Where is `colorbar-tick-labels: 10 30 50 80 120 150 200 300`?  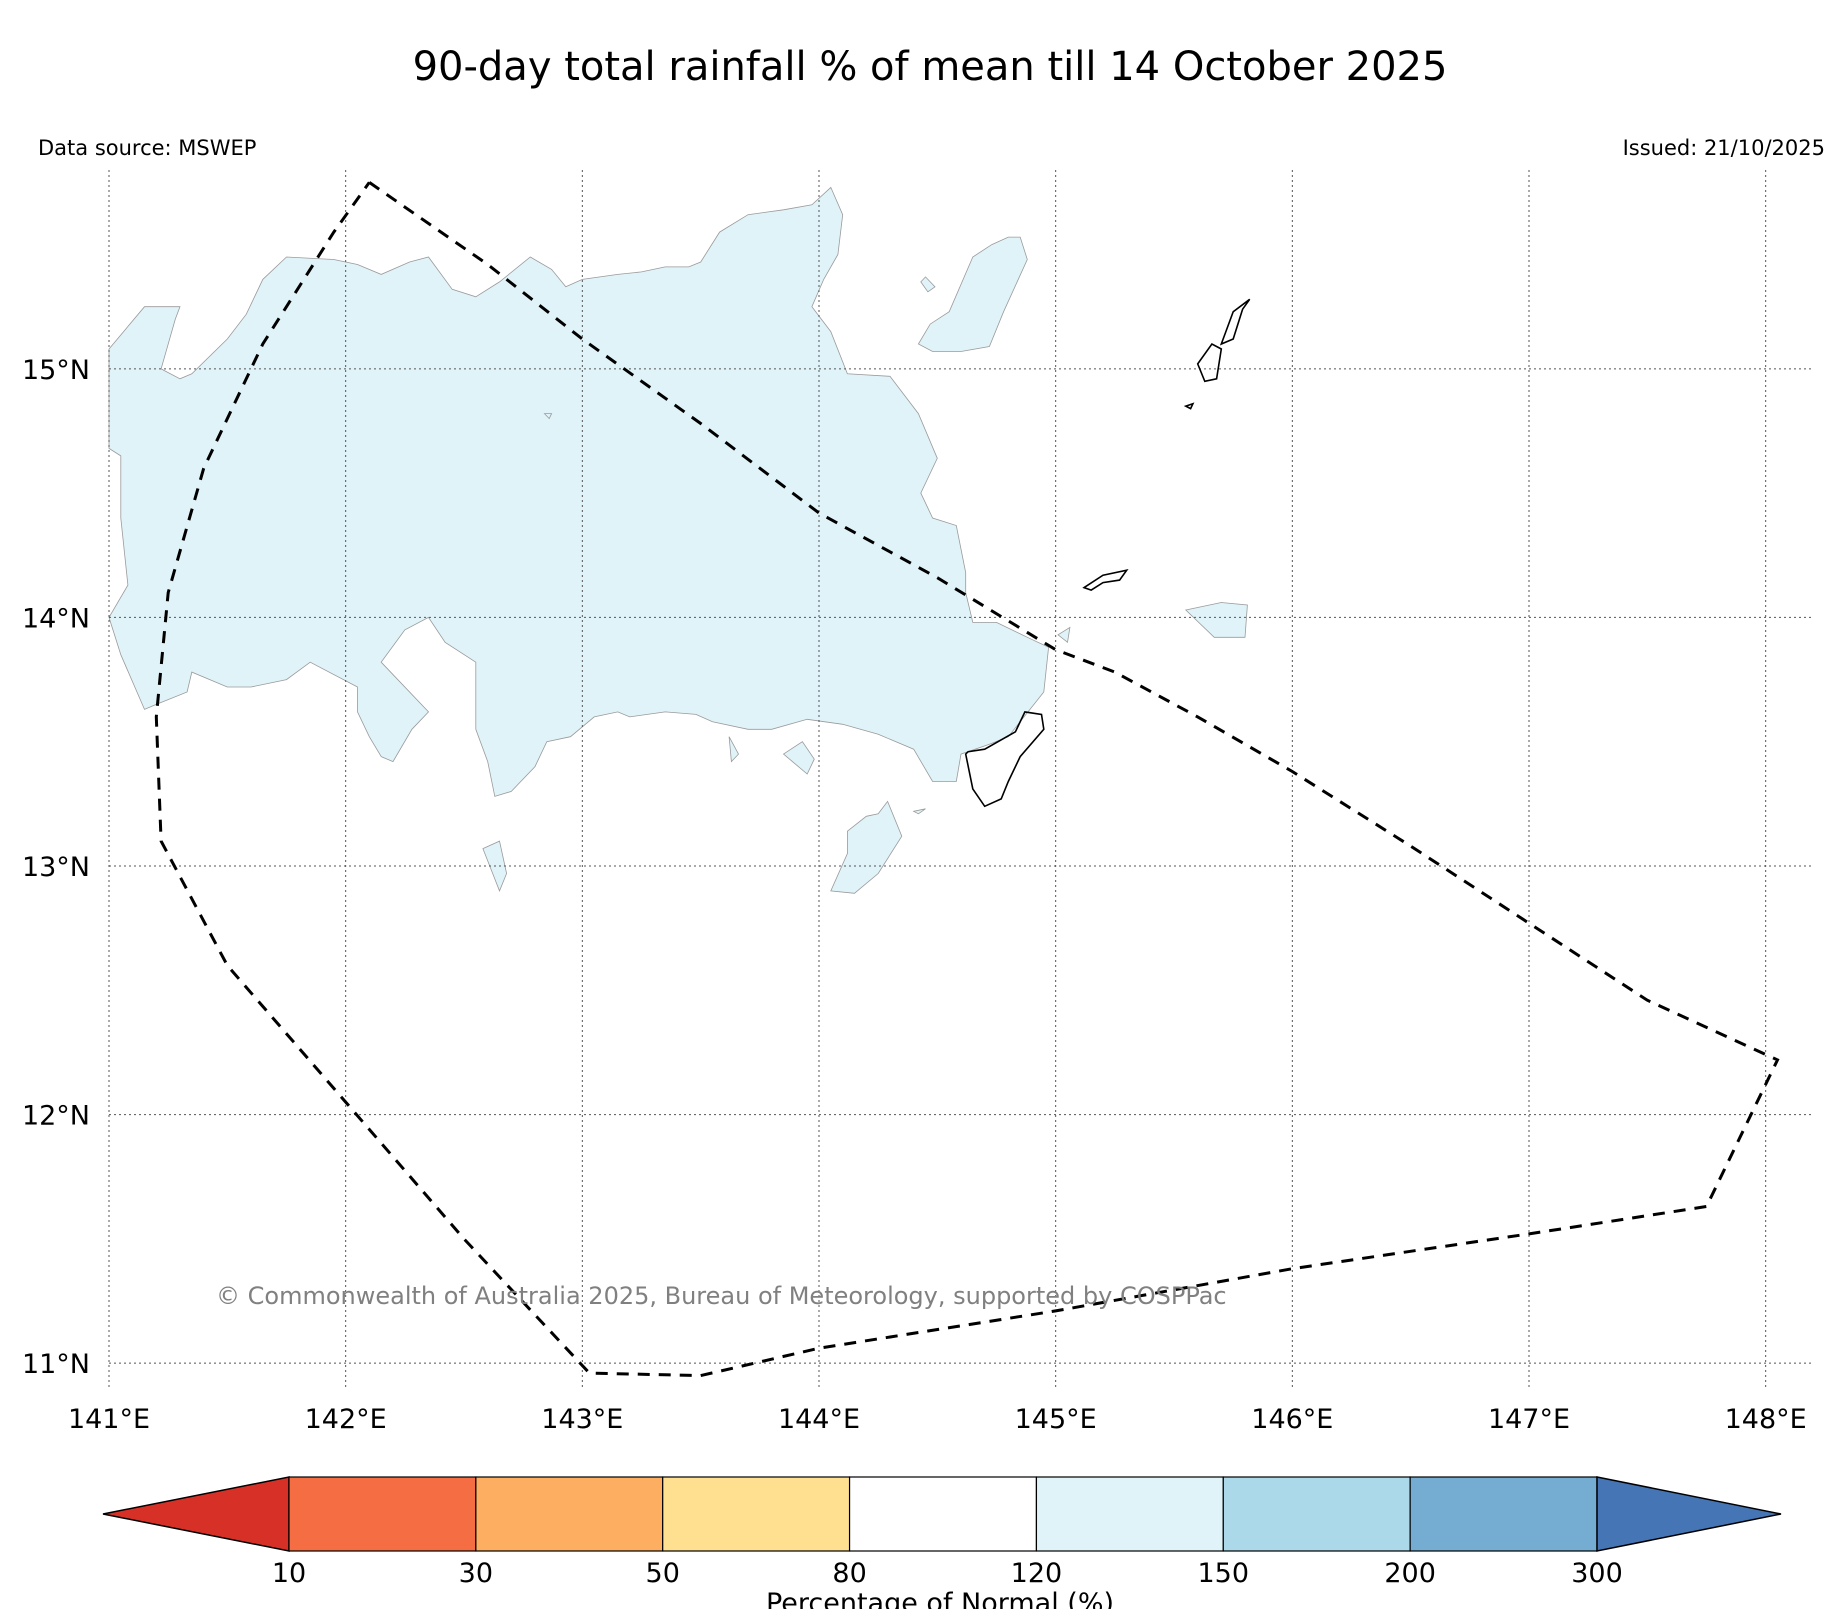 colorbar-tick-labels: 10 30 50 80 120 150 200 300 is located at coordinates (947, 1573).